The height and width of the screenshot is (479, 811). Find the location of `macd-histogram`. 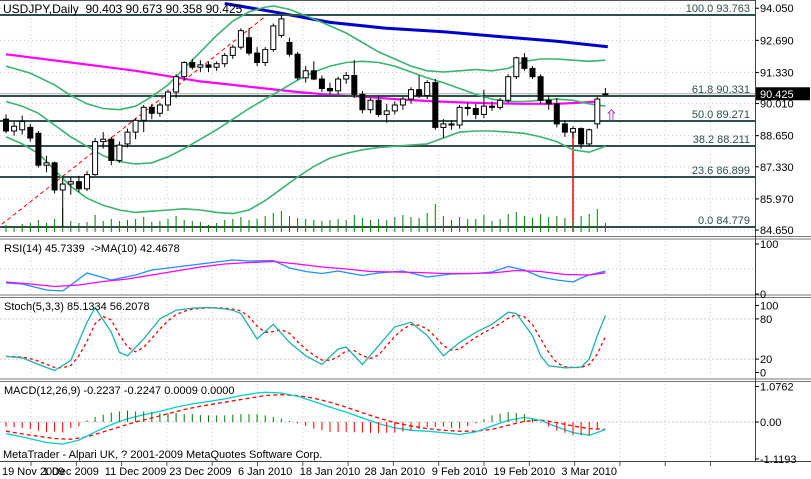

macd-histogram is located at coordinates (301, 423).